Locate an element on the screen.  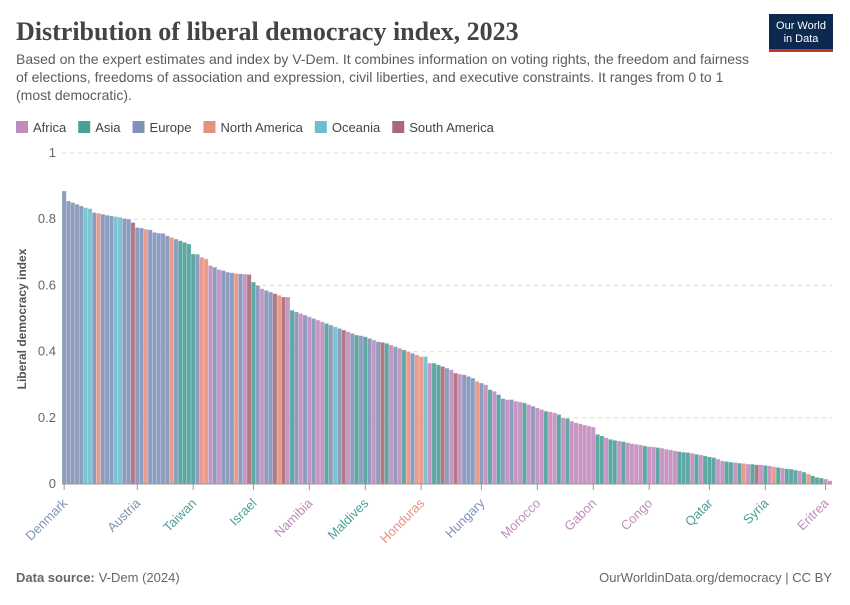
logo-box is located at coordinates (801, 33).